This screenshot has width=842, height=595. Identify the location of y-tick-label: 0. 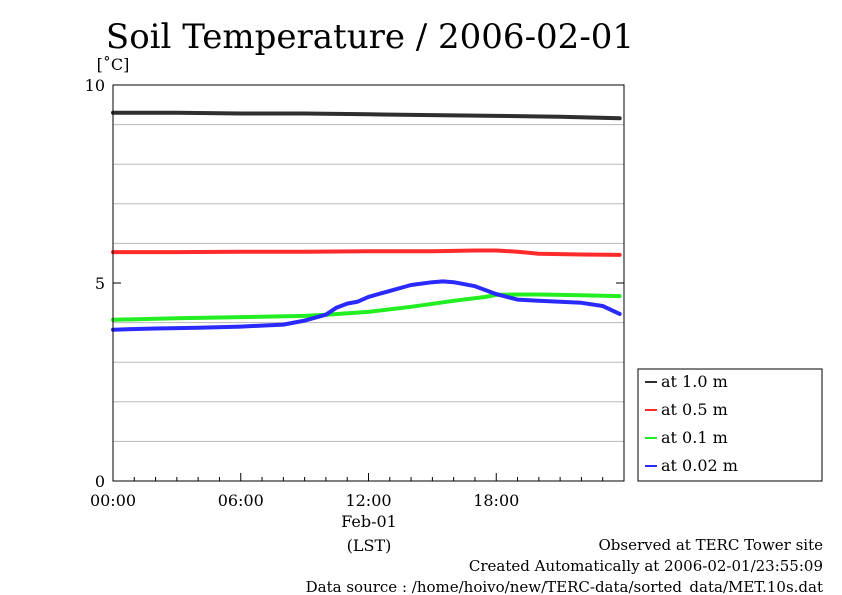
(100, 481).